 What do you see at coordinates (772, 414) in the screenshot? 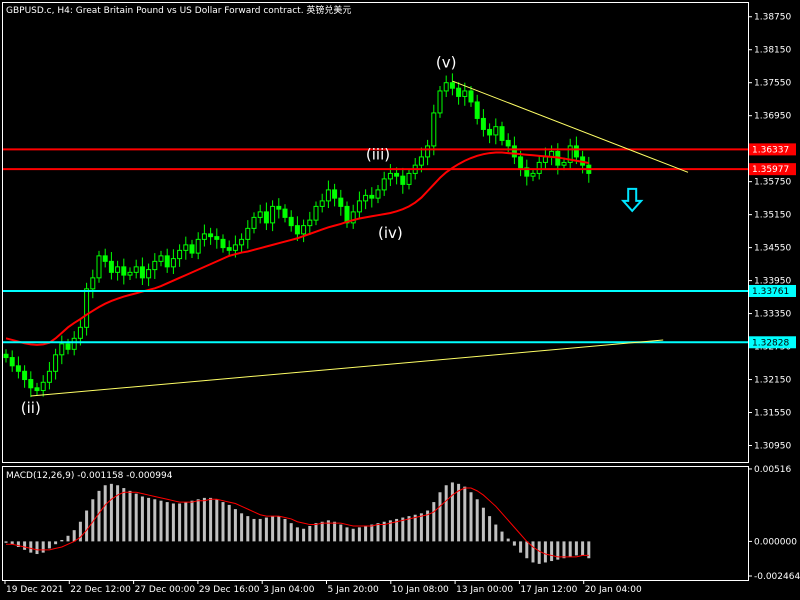
I see `price-tick-label: 1.31550` at bounding box center [772, 414].